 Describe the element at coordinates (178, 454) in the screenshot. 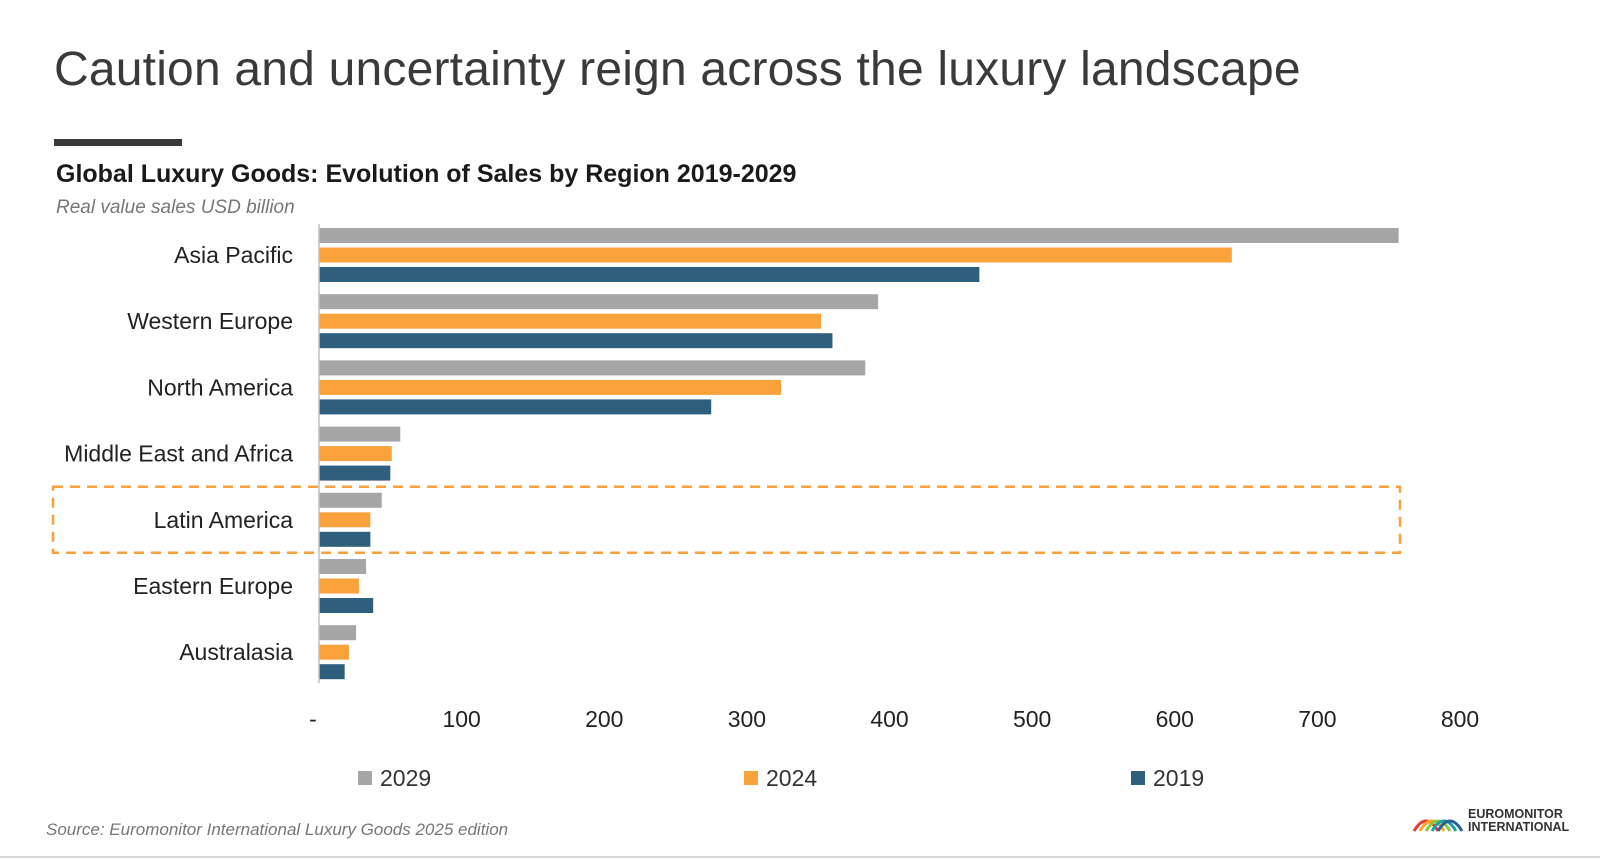

I see `category-label: Middle East and Africa` at that location.